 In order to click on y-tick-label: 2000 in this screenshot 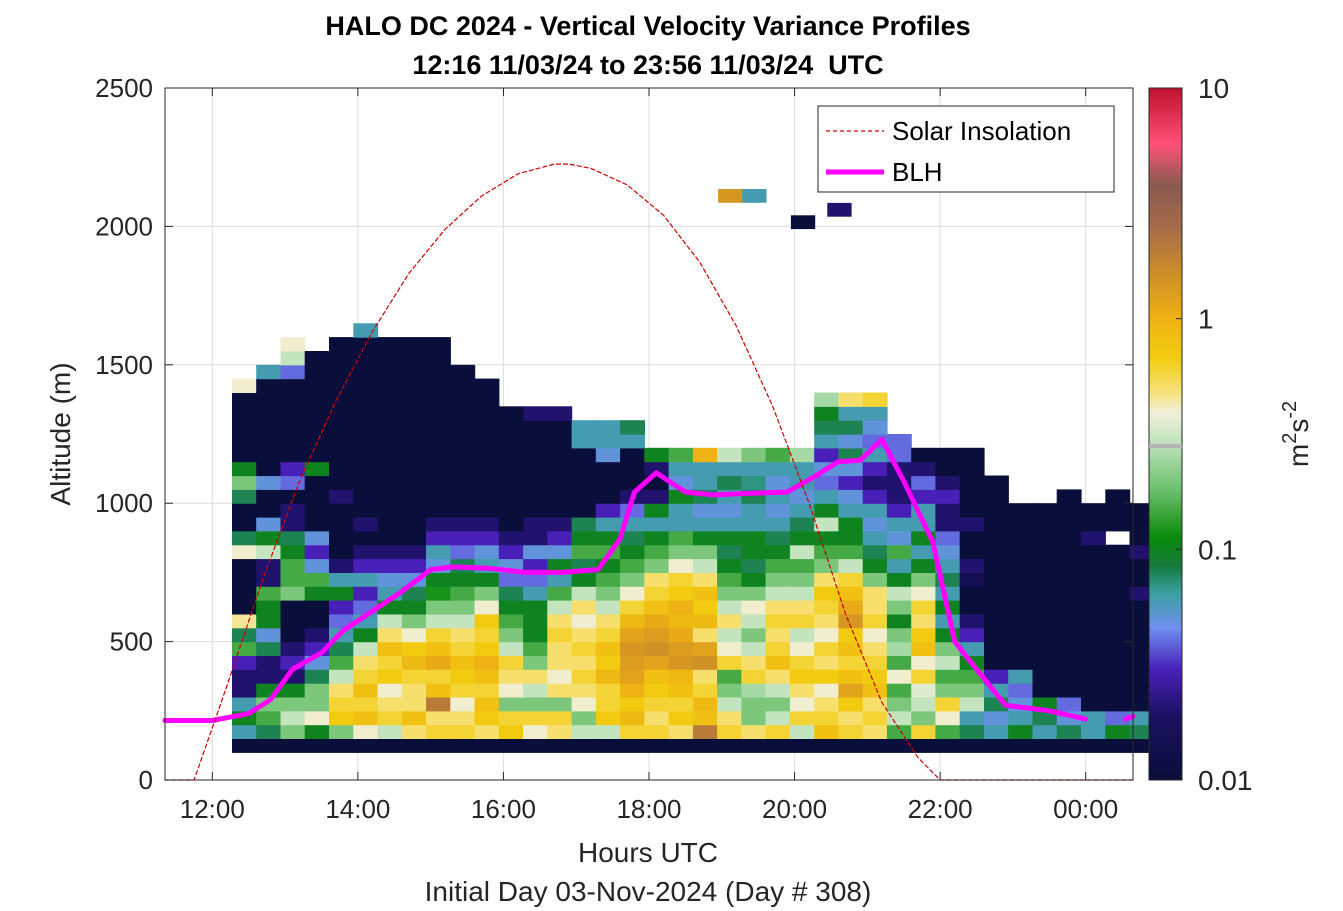, I will do `click(124, 226)`.